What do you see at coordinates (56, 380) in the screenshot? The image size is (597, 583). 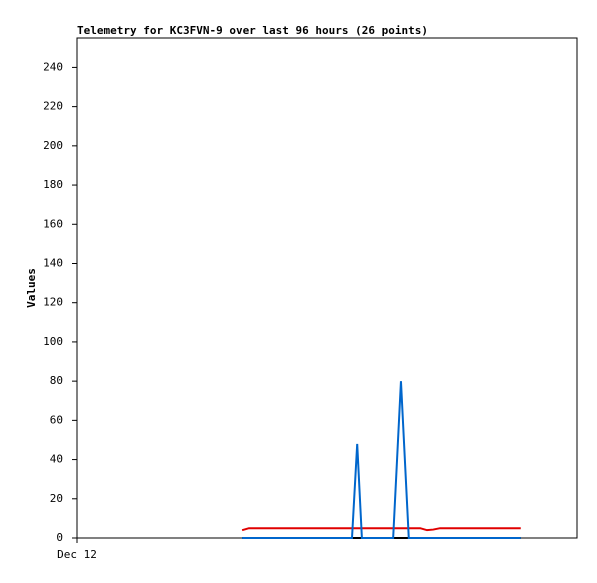 I see `y-tick-label: 80` at bounding box center [56, 380].